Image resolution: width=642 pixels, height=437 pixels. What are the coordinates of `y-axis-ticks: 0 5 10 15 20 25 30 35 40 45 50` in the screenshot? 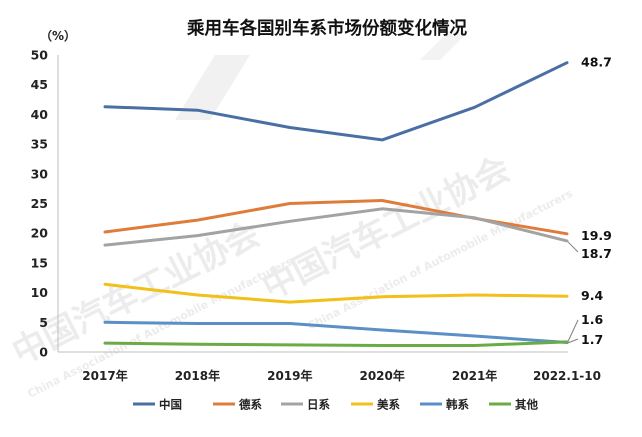 It's located at (40, 204).